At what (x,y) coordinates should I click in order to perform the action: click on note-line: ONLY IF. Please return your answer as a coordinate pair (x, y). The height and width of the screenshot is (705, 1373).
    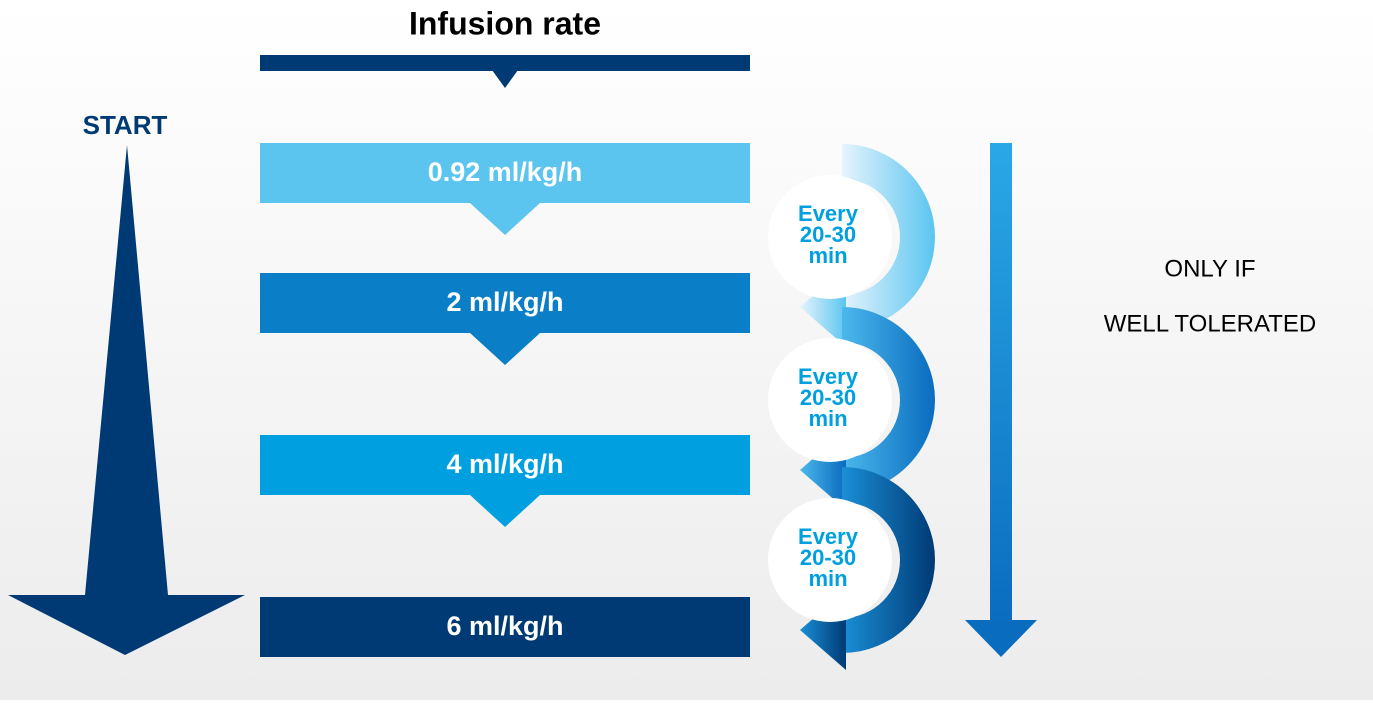
    Looking at the image, I should click on (1209, 268).